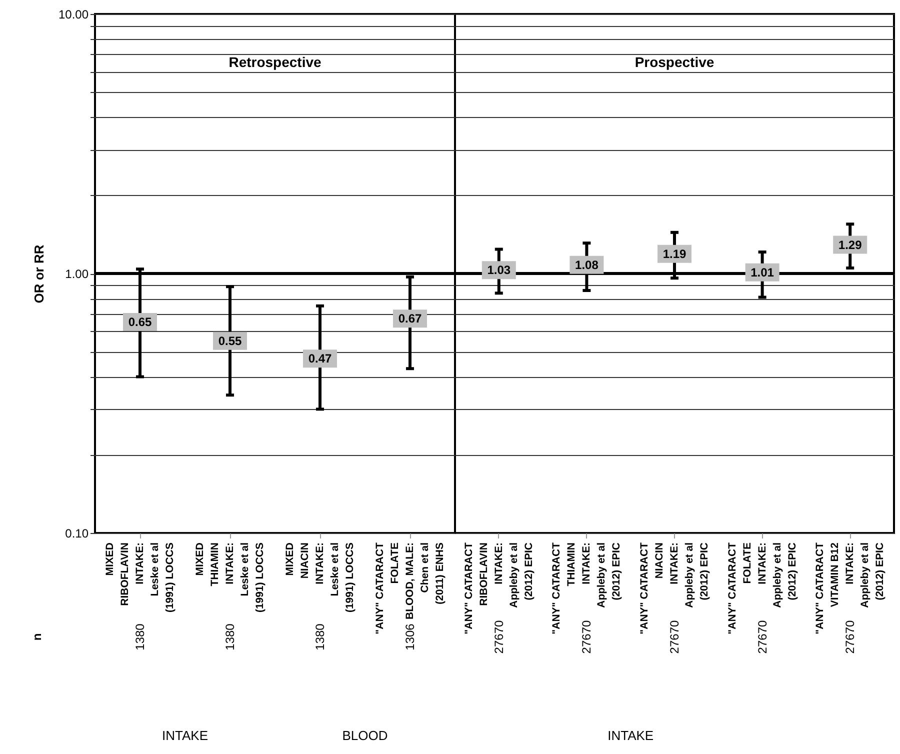 Image resolution: width=900 pixels, height=754 pixels. I want to click on text: 1306, so click(410, 636).